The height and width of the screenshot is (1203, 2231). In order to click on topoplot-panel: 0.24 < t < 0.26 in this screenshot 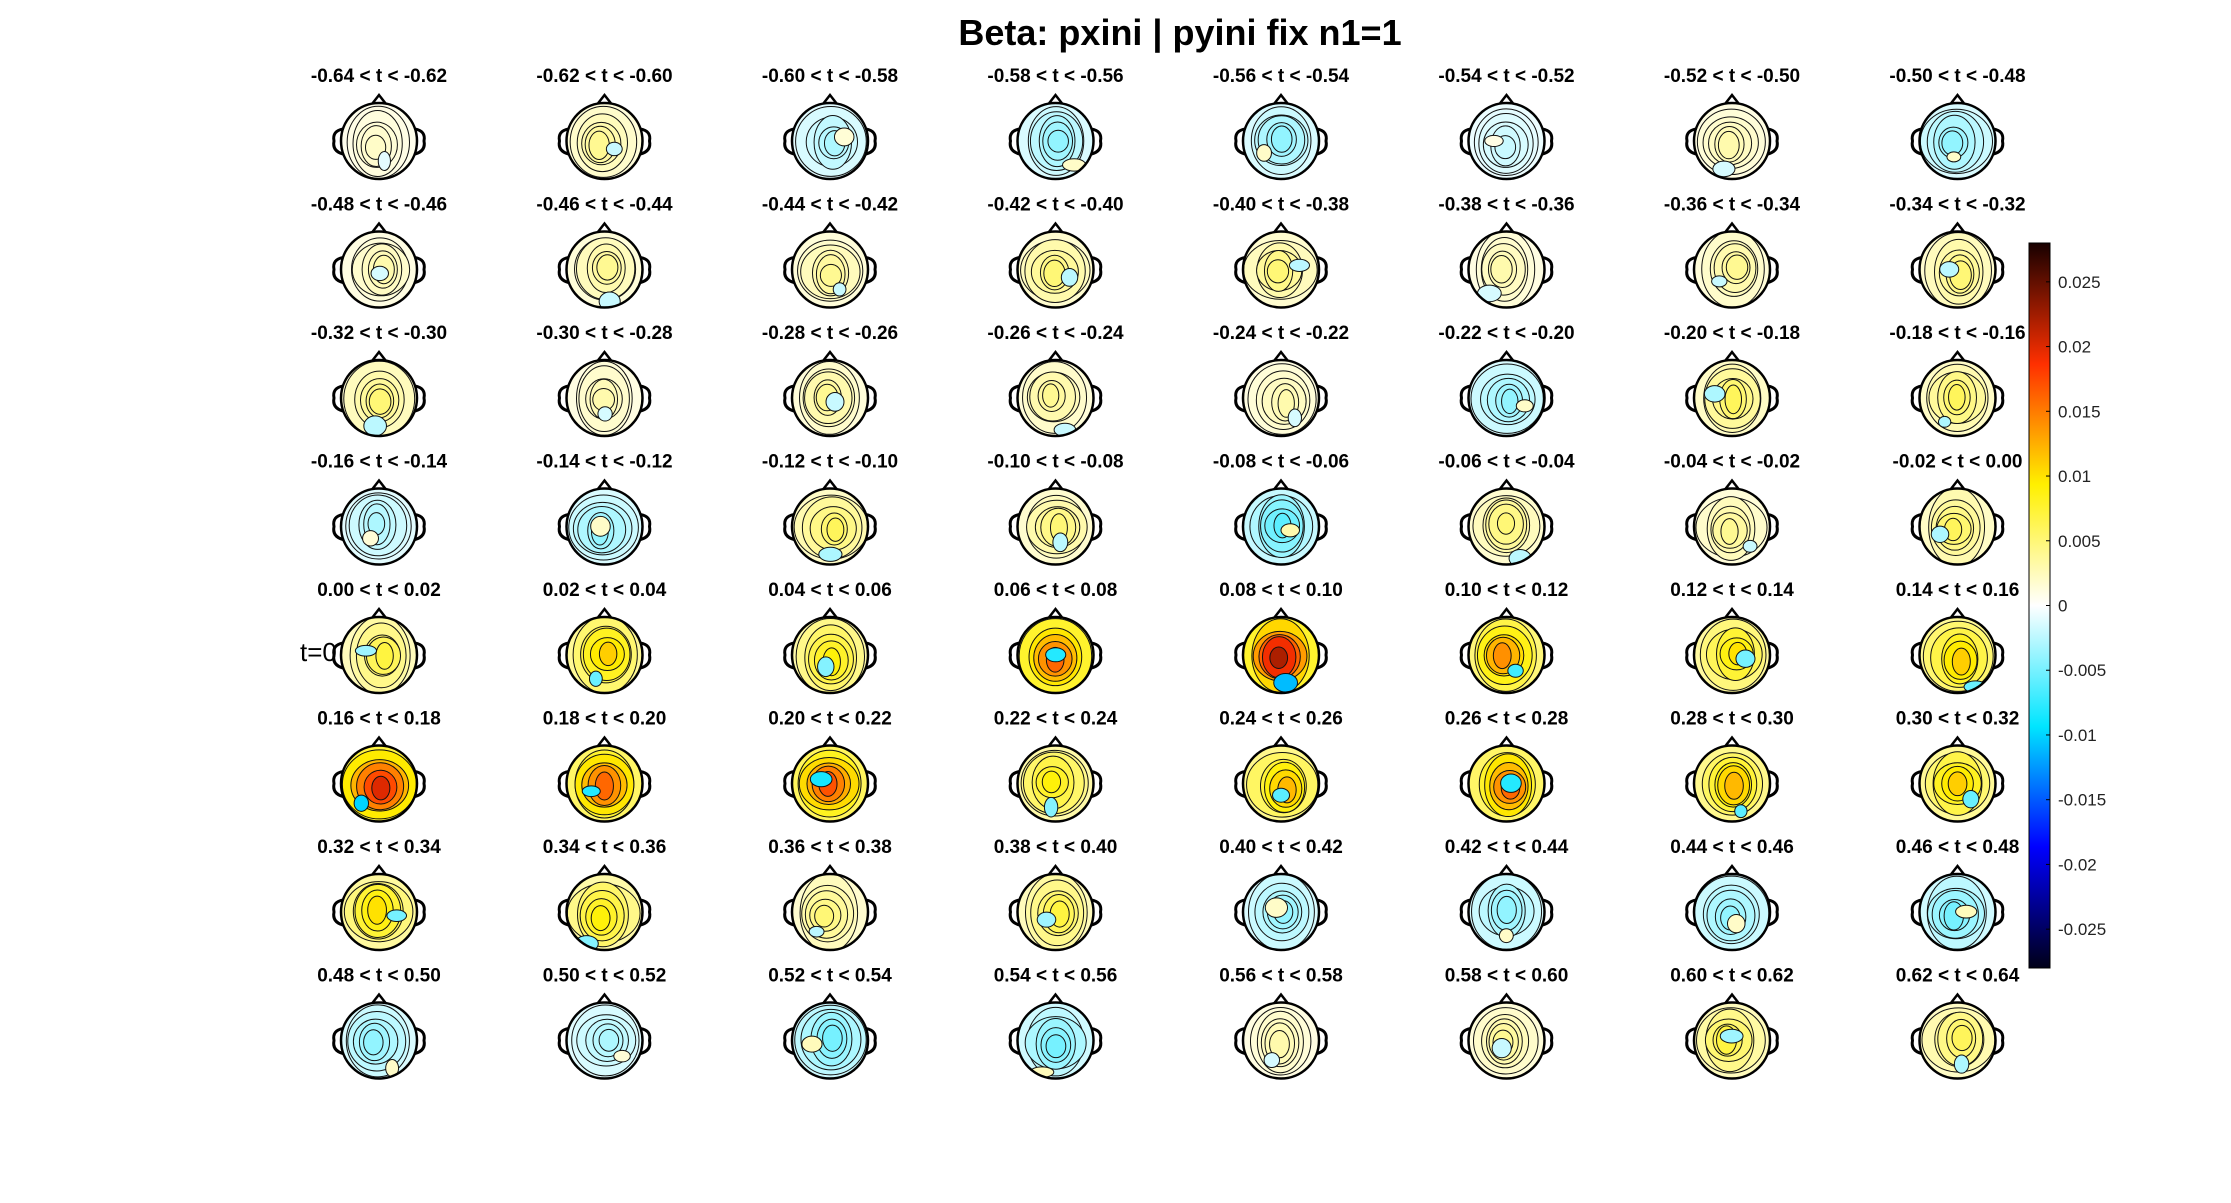, I will do `click(1281, 766)`.